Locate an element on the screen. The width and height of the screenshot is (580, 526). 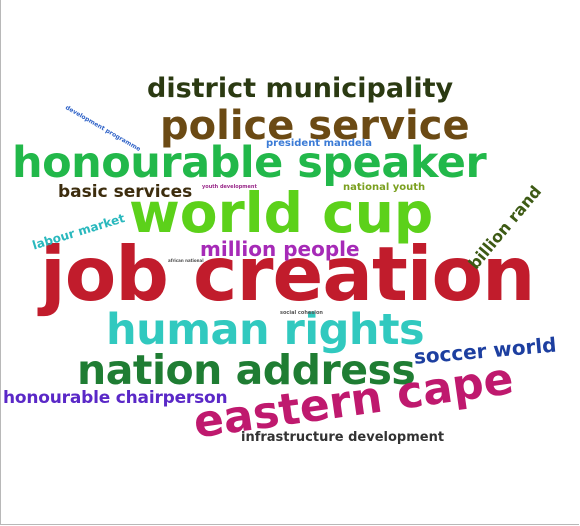
word-youth-development: youth development is located at coordinates (229, 187).